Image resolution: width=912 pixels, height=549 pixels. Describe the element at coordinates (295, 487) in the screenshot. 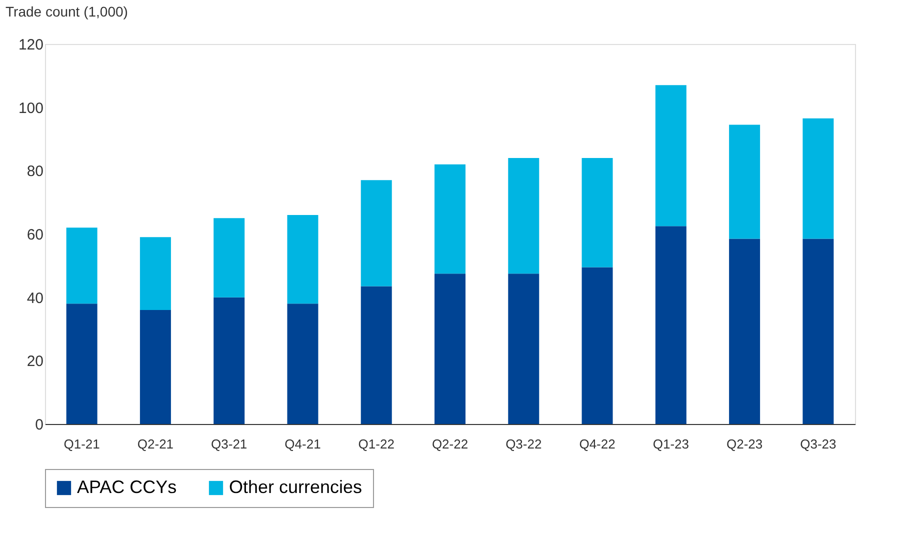

I see `legend-label: Other currencies` at that location.